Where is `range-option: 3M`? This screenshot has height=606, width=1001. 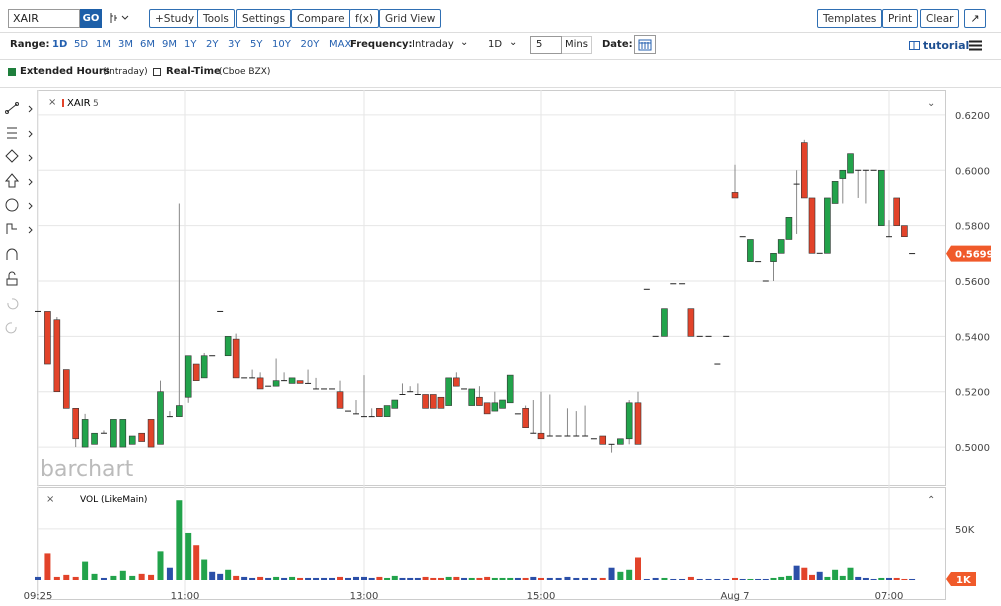 range-option: 3M is located at coordinates (125, 44).